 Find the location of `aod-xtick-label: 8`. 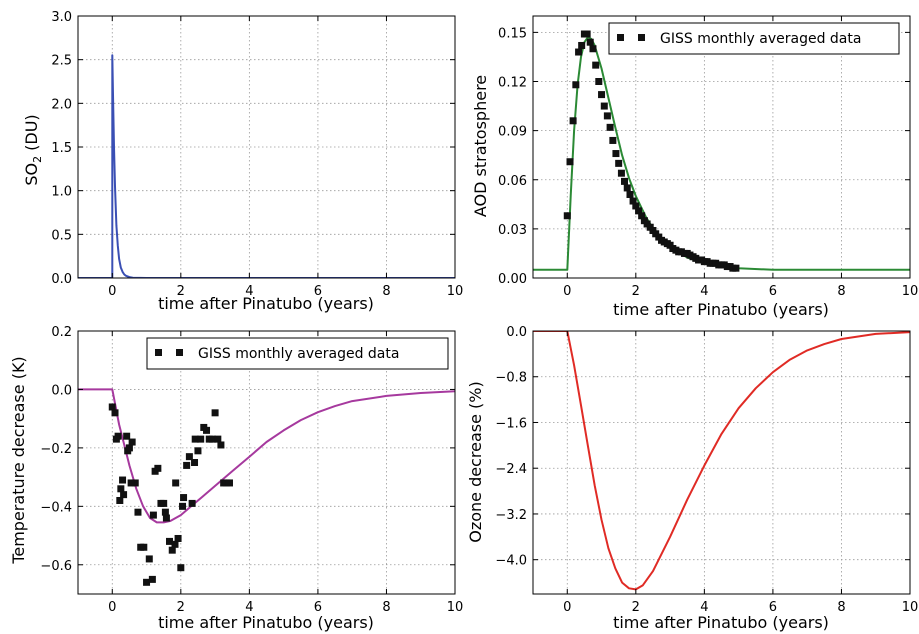

aod-xtick-label: 8 is located at coordinates (841, 291).